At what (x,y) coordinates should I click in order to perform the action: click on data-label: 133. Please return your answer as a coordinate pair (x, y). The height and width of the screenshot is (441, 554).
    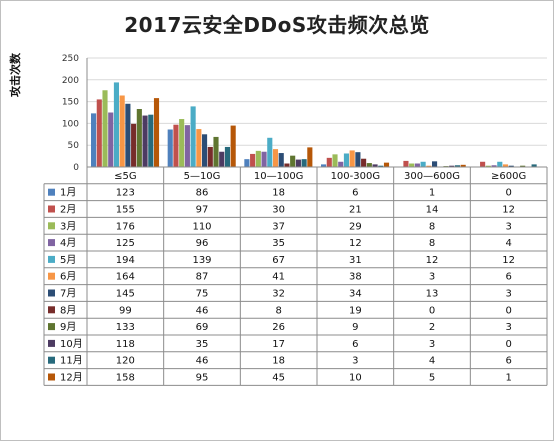
    Looking at the image, I should click on (125, 327).